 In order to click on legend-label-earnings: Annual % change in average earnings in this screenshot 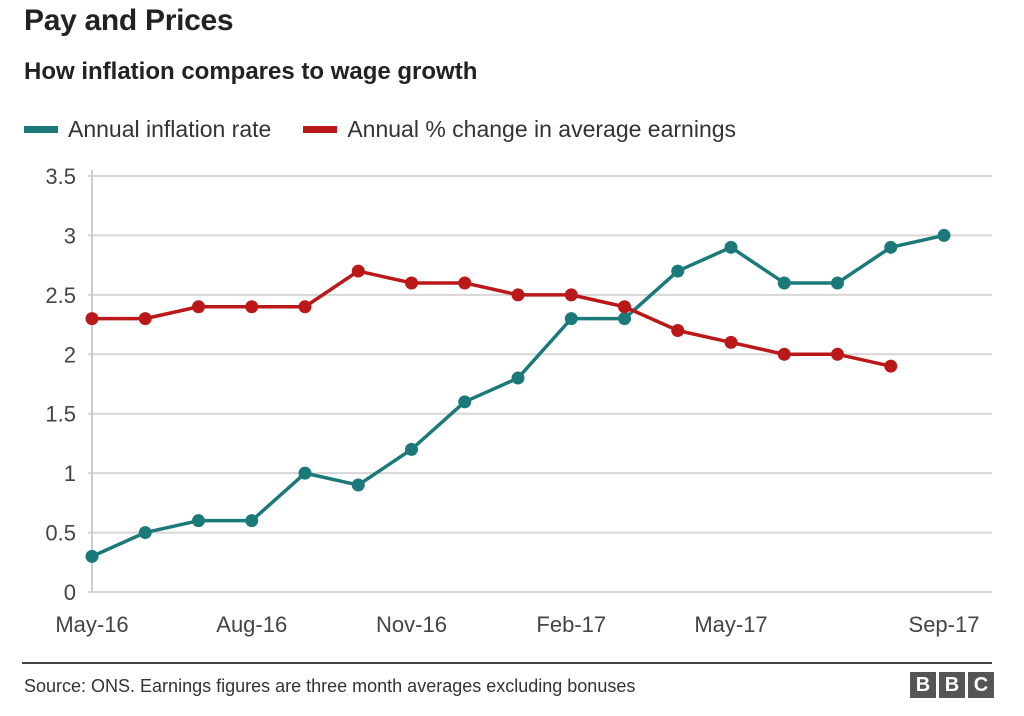, I will do `click(542, 129)`.